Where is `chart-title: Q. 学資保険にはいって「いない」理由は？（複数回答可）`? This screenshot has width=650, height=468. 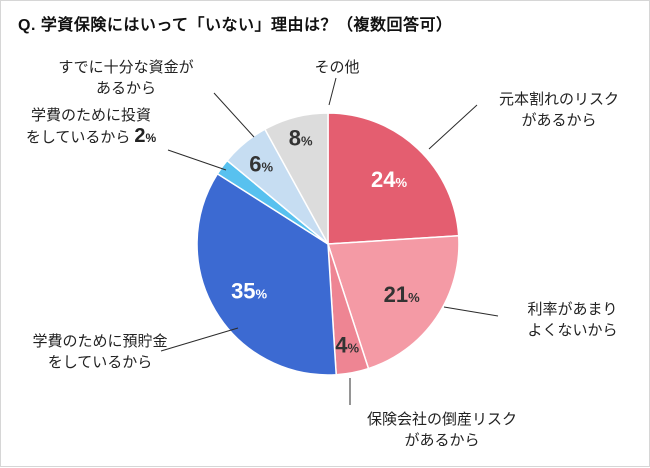
chart-title: Q. 学資保険にはいって「いない」理由は？（複数回答可） is located at coordinates (235, 25).